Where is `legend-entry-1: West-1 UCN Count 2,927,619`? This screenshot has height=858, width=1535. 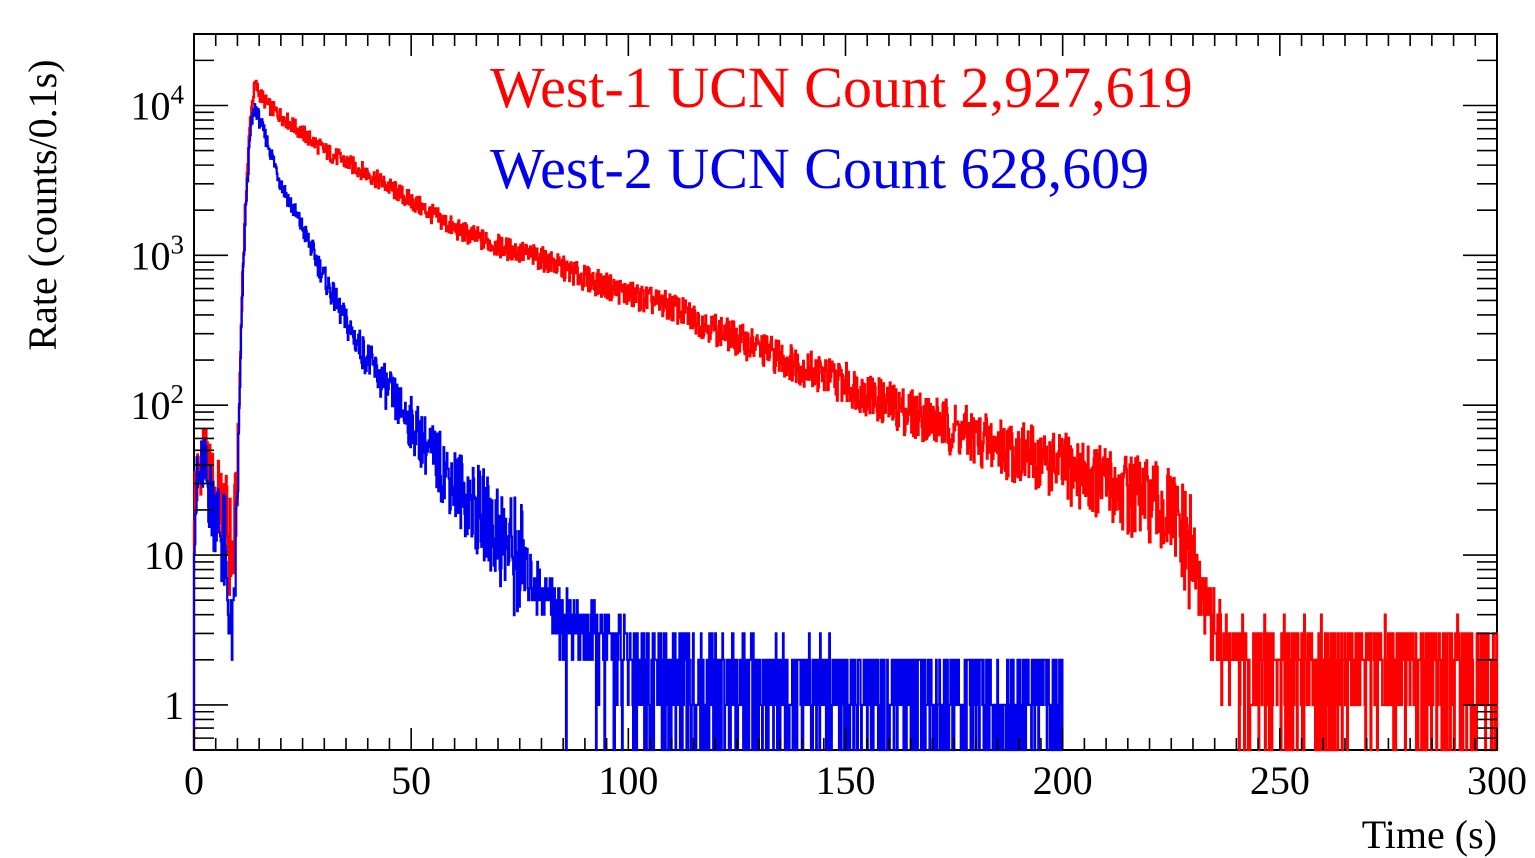 legend-entry-1: West-1 UCN Count 2,927,619 is located at coordinates (841, 87).